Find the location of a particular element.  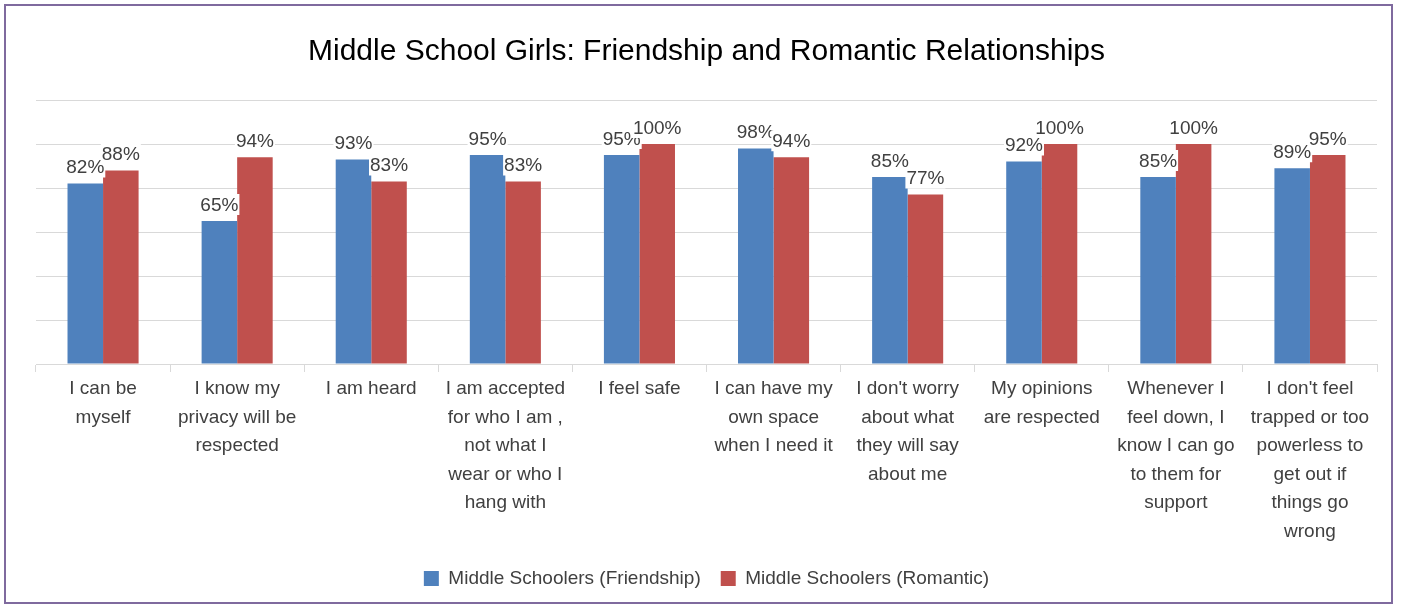

x-tick-label: I am heard is located at coordinates (371, 388).